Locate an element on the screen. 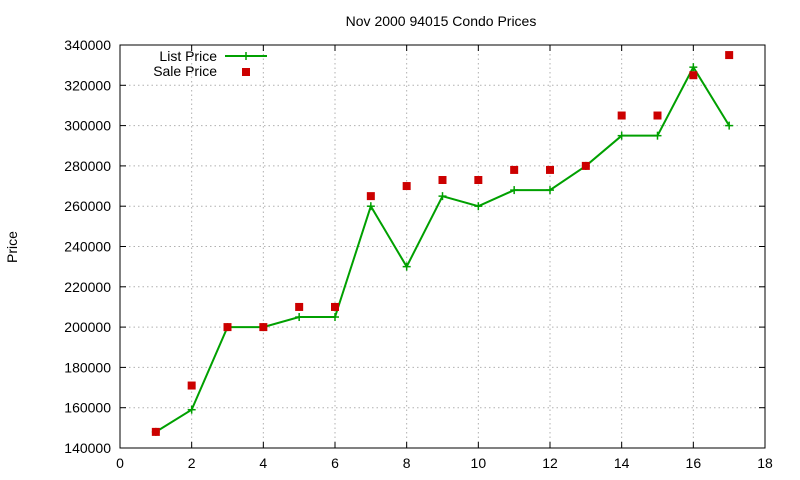 This screenshot has width=800, height=480. y-tick-label: 280000 is located at coordinates (87, 166).